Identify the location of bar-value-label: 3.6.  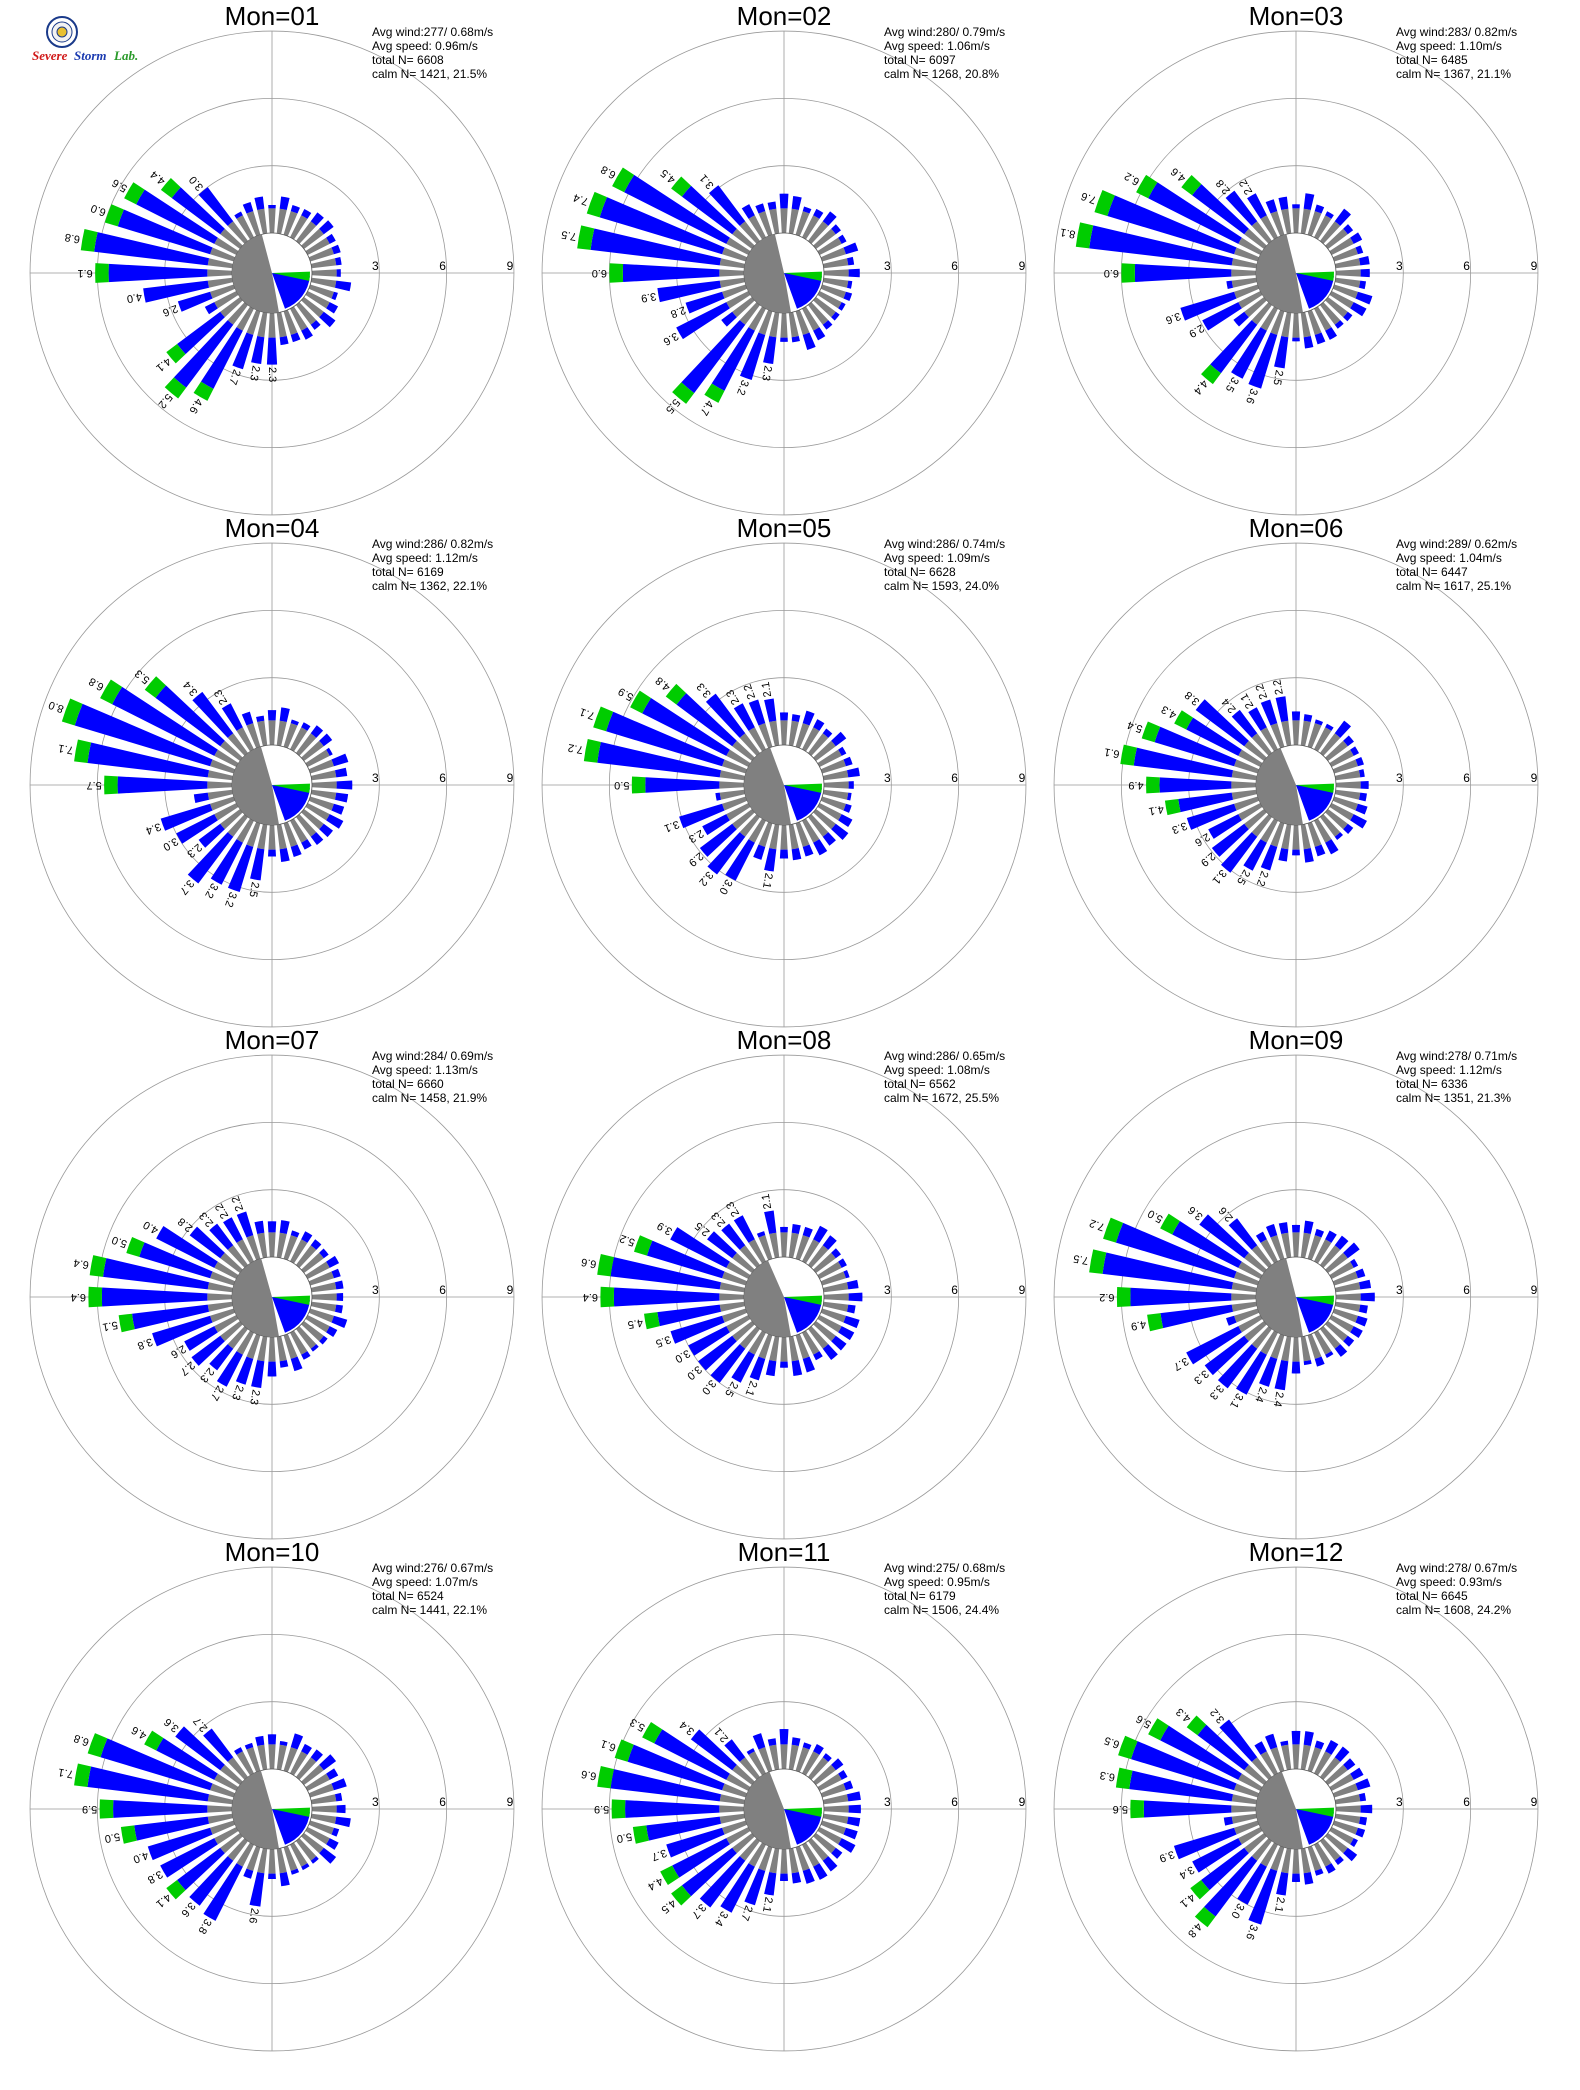
(670, 338).